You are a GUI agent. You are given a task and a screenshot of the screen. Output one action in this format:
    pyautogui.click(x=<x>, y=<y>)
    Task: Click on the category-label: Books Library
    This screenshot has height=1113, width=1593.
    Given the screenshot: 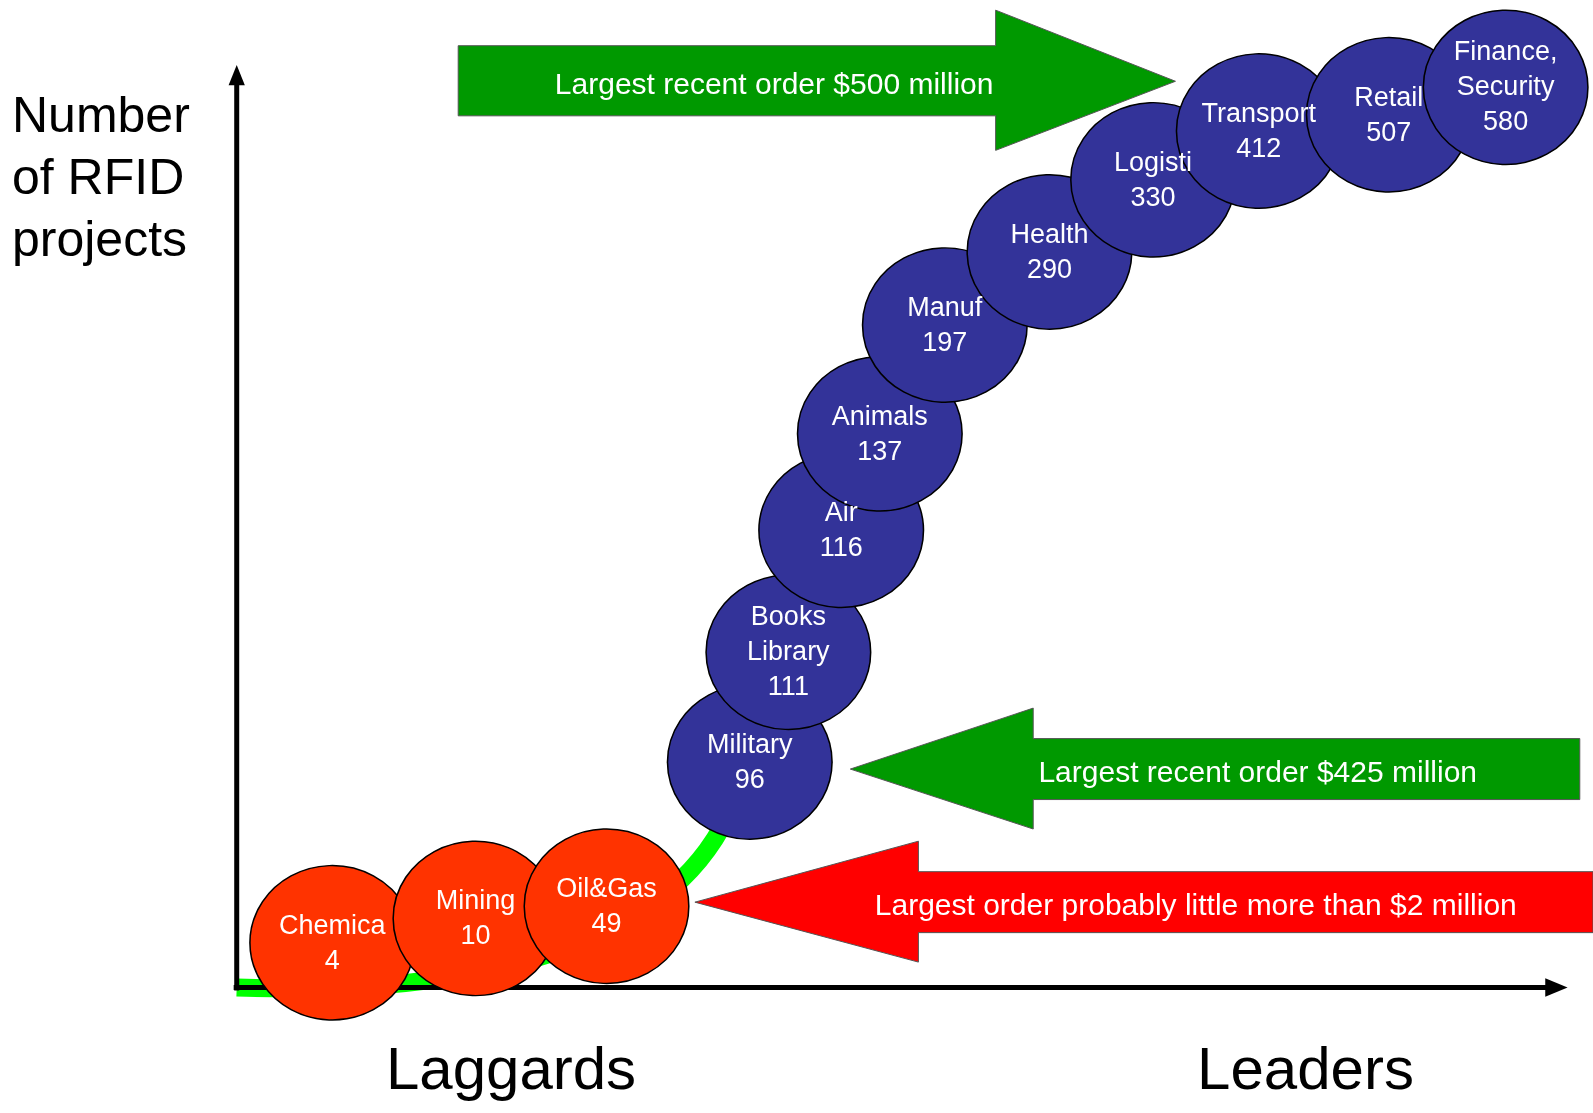 What is the action you would take?
    pyautogui.click(x=789, y=634)
    